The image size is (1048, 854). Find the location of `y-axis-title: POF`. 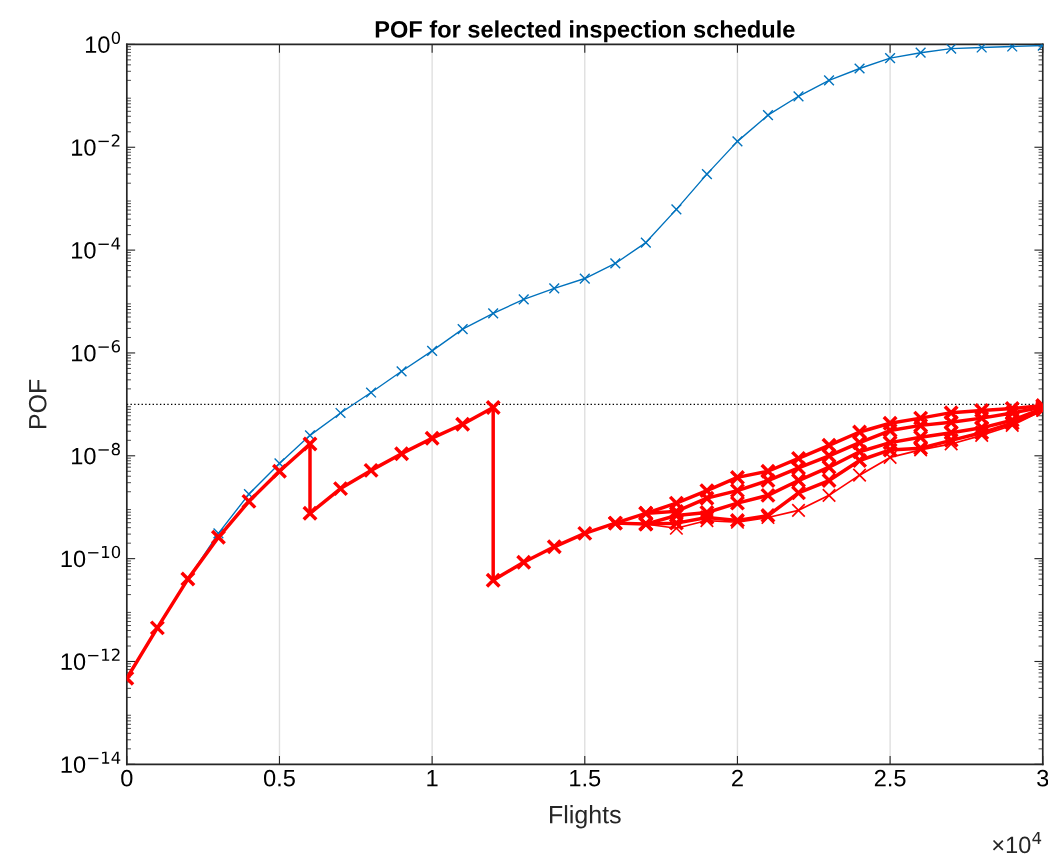

y-axis-title: POF is located at coordinates (37, 404).